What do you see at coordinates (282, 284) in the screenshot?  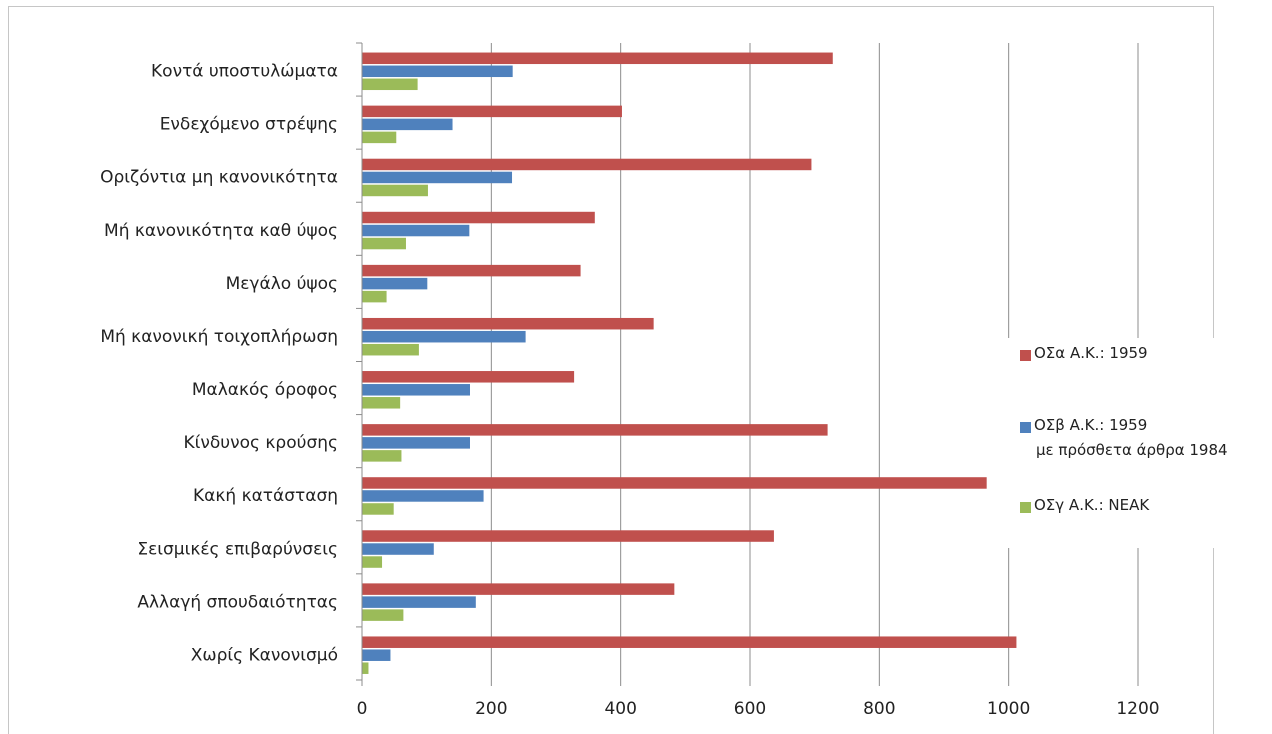 I see `category-label-4: Μεγάλο ύψος` at bounding box center [282, 284].